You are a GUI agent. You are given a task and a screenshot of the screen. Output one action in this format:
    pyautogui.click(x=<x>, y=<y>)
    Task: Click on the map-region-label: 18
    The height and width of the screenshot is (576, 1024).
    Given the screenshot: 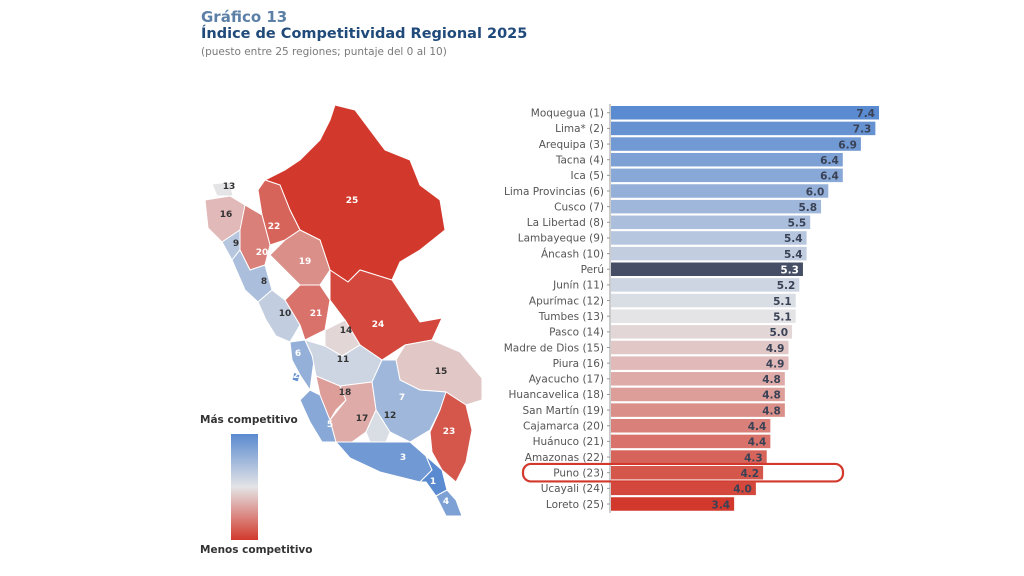 What is the action you would take?
    pyautogui.click(x=345, y=393)
    